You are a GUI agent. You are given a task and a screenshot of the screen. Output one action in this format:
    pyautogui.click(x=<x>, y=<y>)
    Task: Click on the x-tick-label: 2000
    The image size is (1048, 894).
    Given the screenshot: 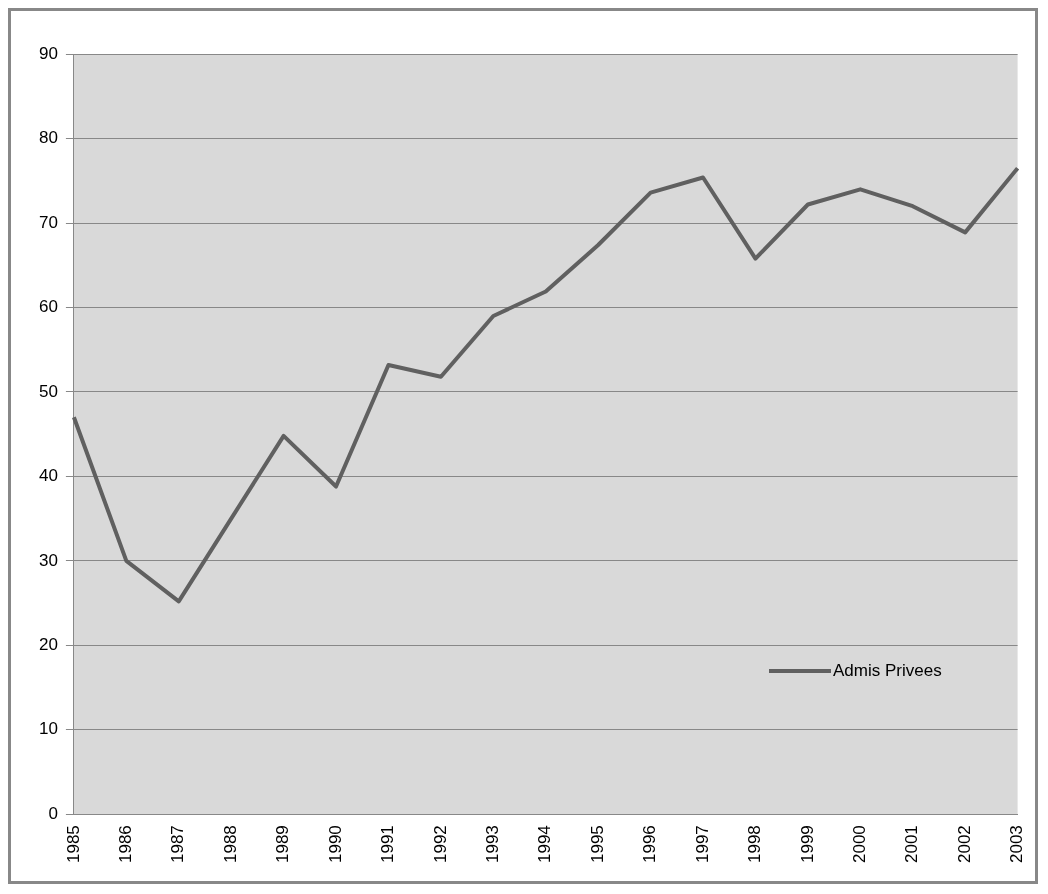 What is the action you would take?
    pyautogui.click(x=860, y=844)
    